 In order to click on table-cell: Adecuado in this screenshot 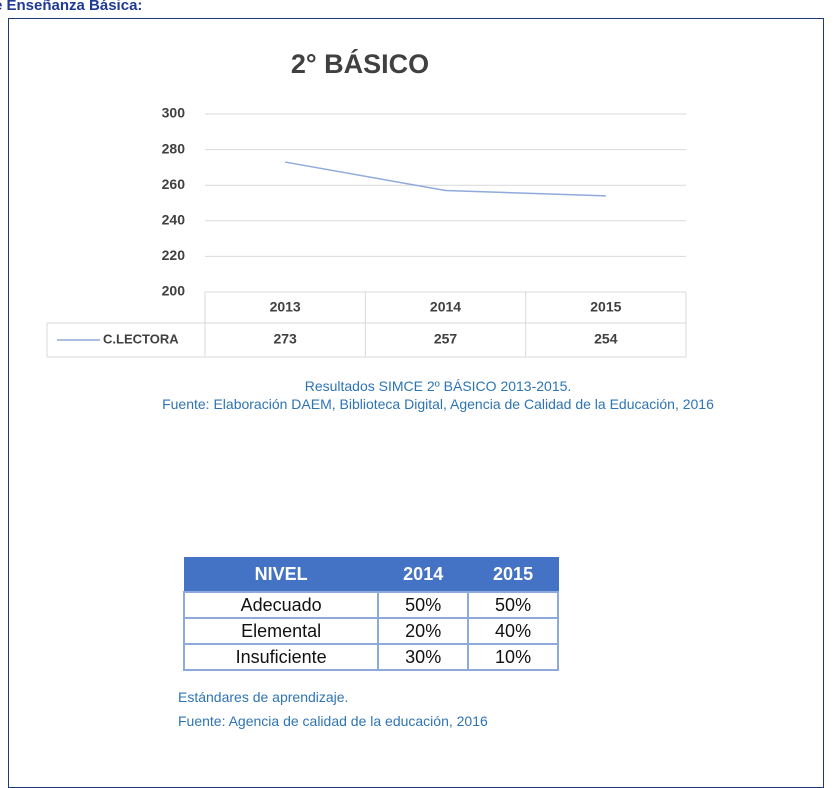, I will do `click(281, 605)`.